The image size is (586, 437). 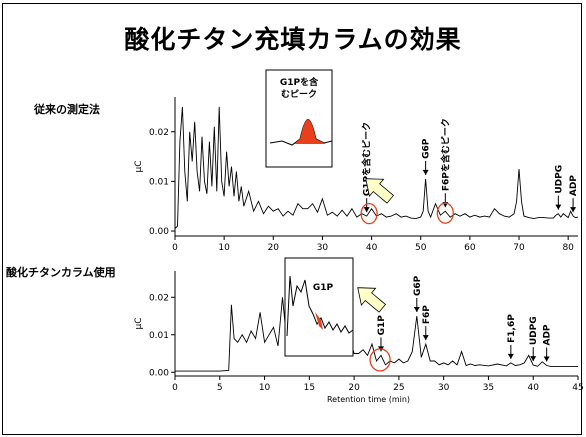 I want to click on x-tick-label: 15, so click(x=309, y=388).